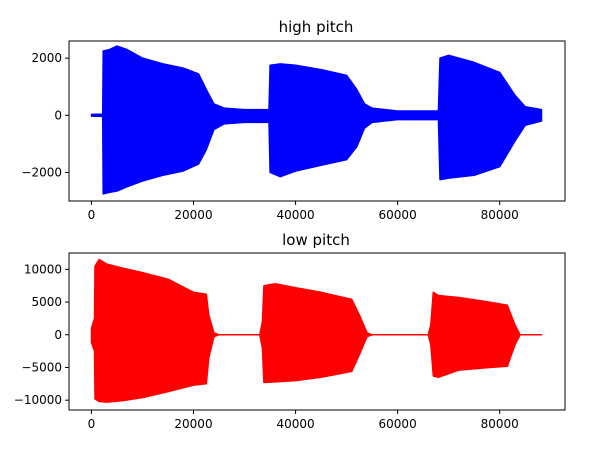 The height and width of the screenshot is (455, 606). What do you see at coordinates (45, 115) in the screenshot?
I see `y-ticks: −2000 0 2000` at bounding box center [45, 115].